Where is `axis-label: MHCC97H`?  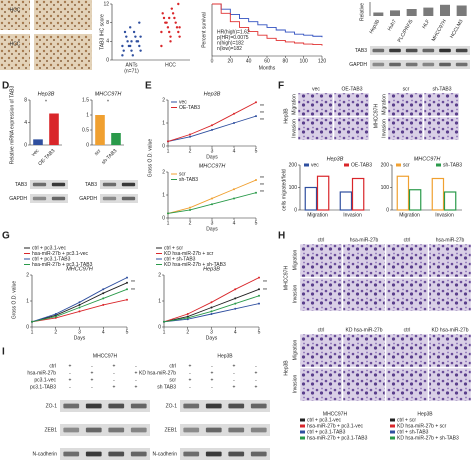
axis-label: MHCC97H is located at coordinates (286, 278).